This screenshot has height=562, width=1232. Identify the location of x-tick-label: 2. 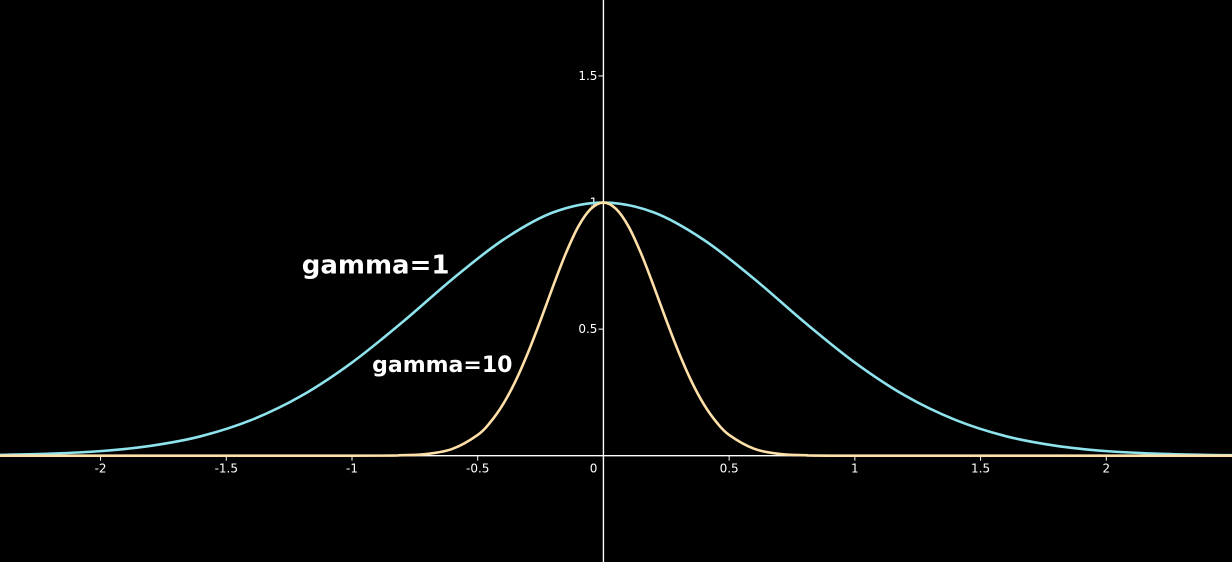
(1106, 469).